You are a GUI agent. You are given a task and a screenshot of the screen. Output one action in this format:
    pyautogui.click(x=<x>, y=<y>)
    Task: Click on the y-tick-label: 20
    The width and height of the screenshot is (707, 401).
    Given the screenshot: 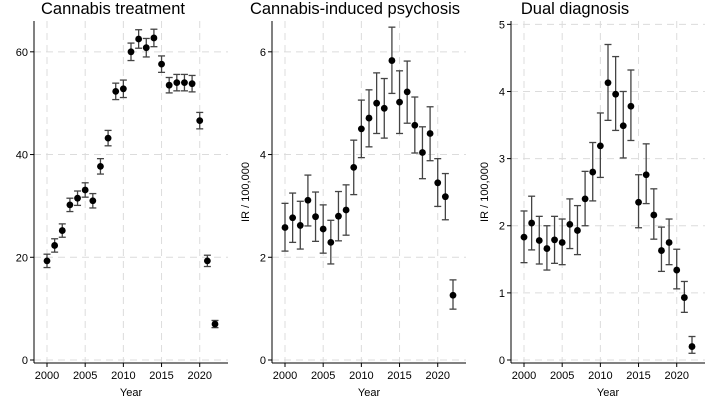 What is the action you would take?
    pyautogui.click(x=22, y=258)
    